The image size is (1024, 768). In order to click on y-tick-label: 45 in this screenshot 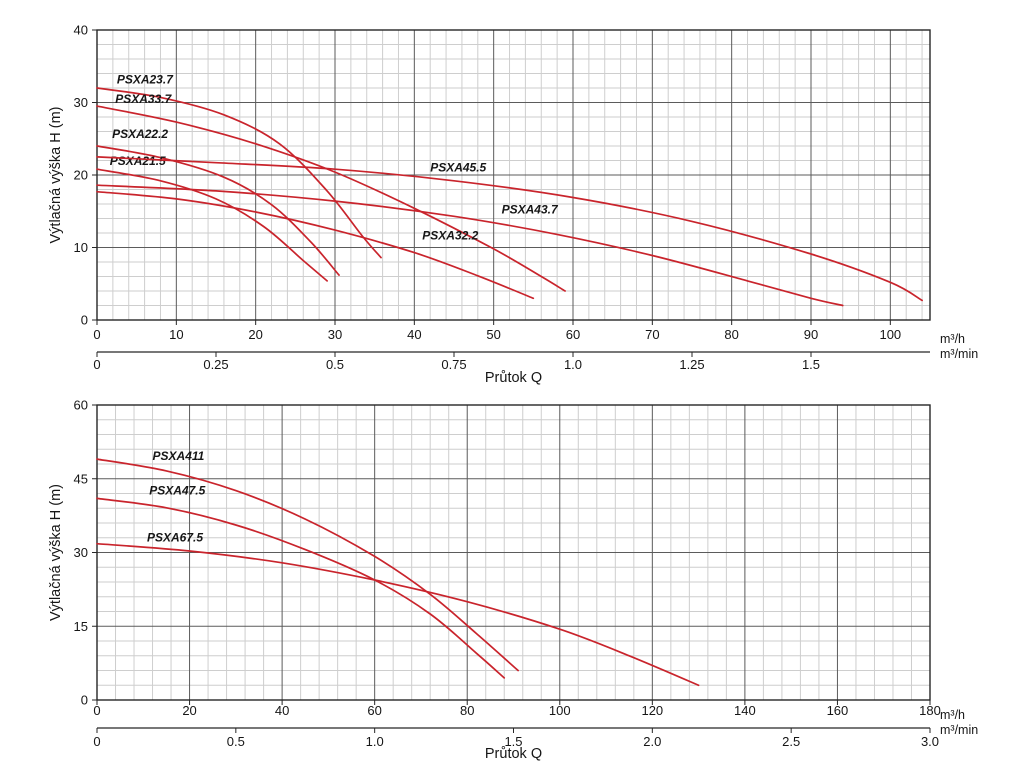, I will do `click(81, 478)`.